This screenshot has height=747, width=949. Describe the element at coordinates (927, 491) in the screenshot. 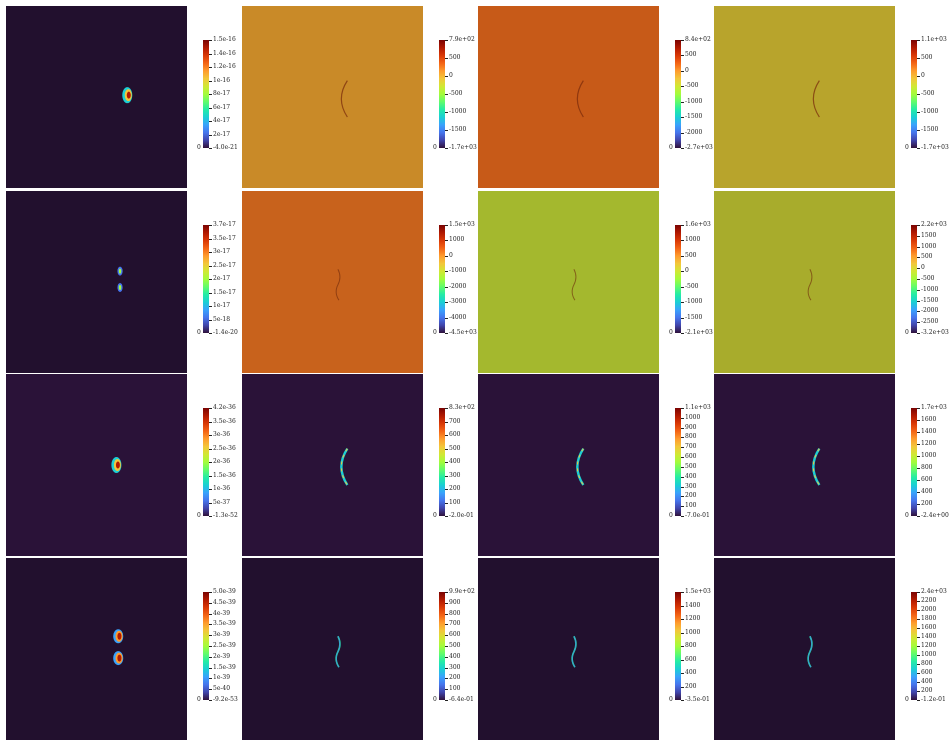

I see `colorbar-tick-label: 400` at that location.